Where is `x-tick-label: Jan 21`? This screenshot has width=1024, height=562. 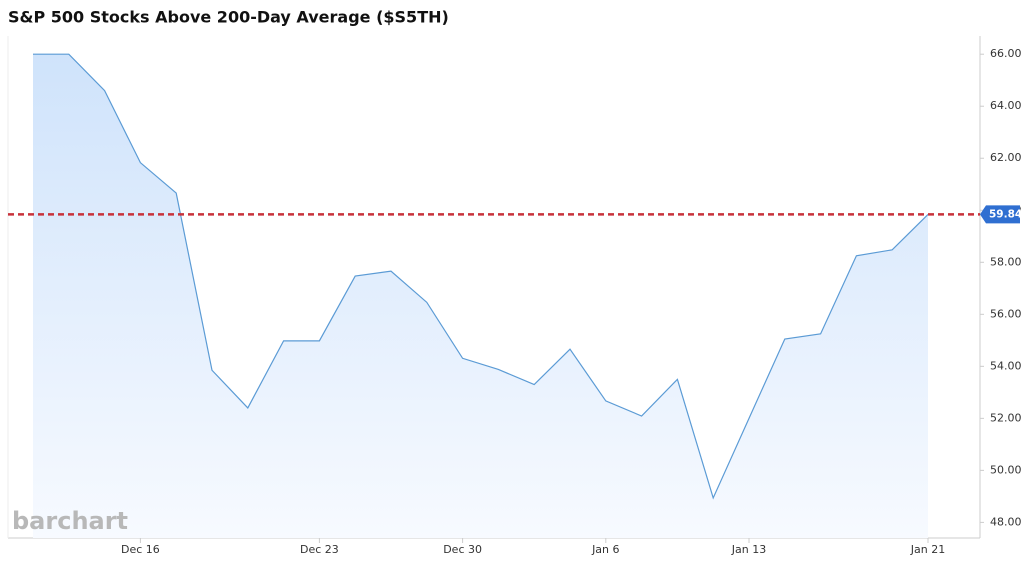
x-tick-label: Jan 21 is located at coordinates (927, 549).